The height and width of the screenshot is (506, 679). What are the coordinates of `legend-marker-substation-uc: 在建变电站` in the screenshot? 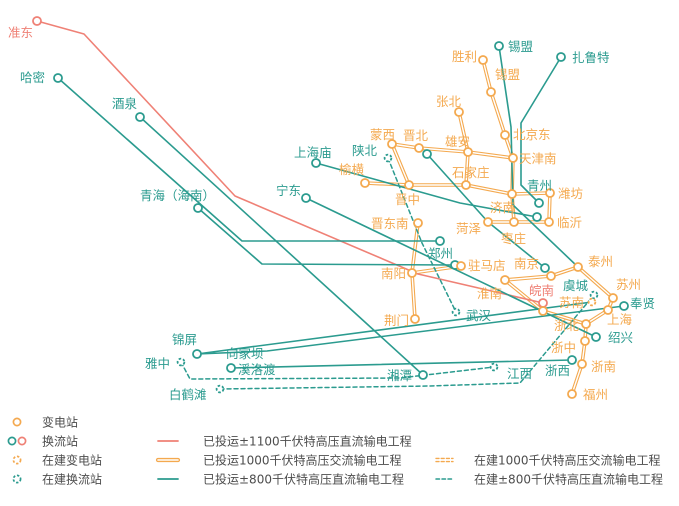 It's located at (57, 460).